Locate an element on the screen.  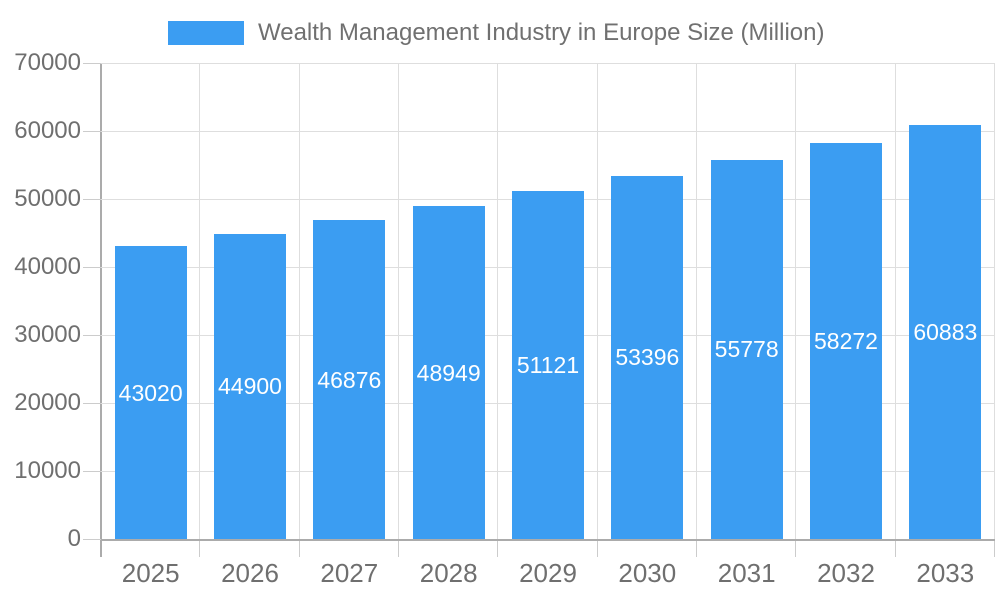
x-tick-label: 2029 is located at coordinates (548, 573).